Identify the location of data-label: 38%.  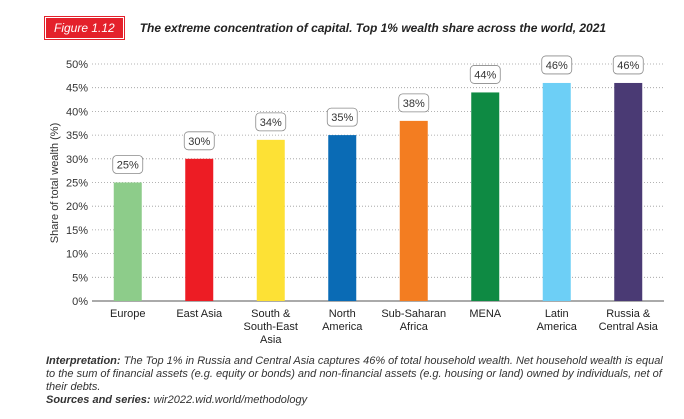
(414, 104).